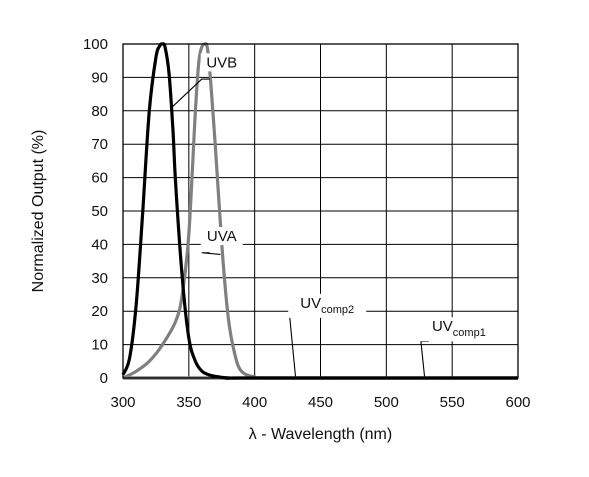 This screenshot has height=477, width=589. Describe the element at coordinates (99, 144) in the screenshot. I see `y-tick-label: 70` at that location.